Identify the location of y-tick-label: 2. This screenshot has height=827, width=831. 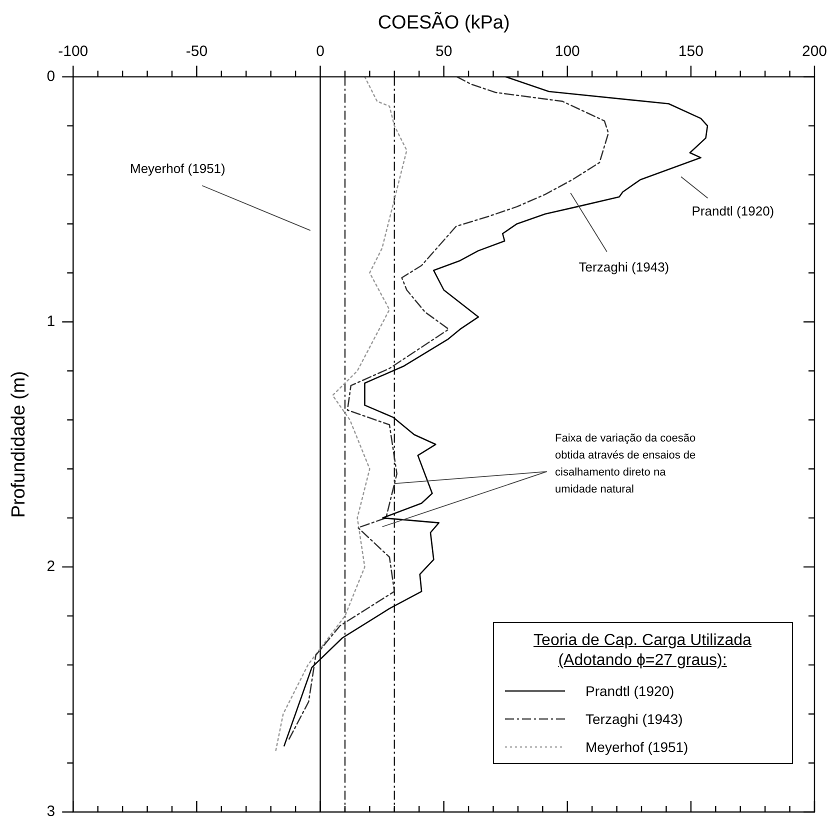
(51, 567).